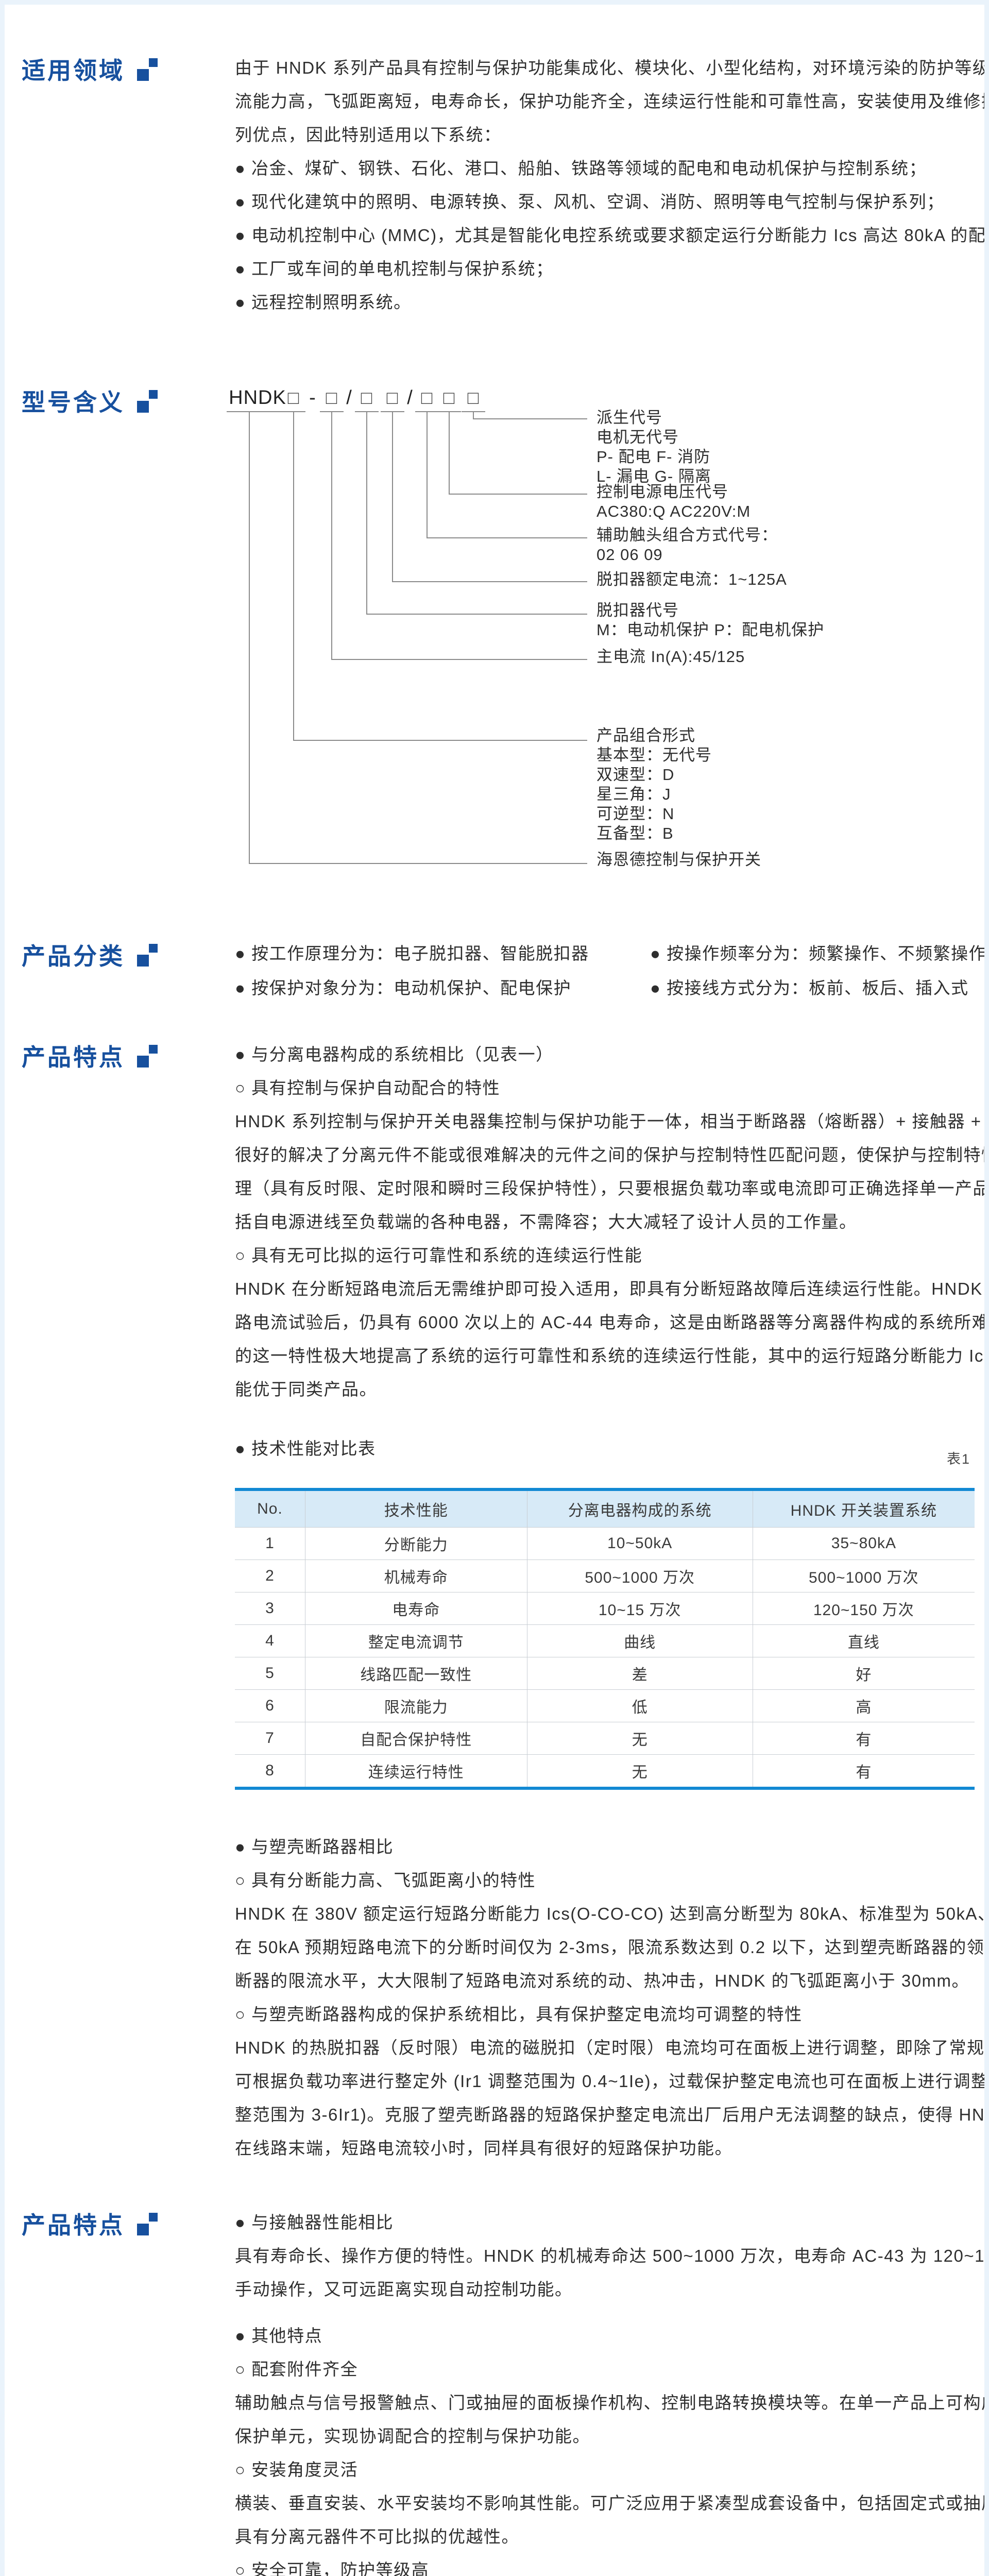 The height and width of the screenshot is (2576, 989). What do you see at coordinates (581, 168) in the screenshot?
I see `text-line: ● 冶金、煤矿、钢铁、石化、港口、船舶、铁路等领域的配电和电动机保护与控制系统；` at bounding box center [581, 168].